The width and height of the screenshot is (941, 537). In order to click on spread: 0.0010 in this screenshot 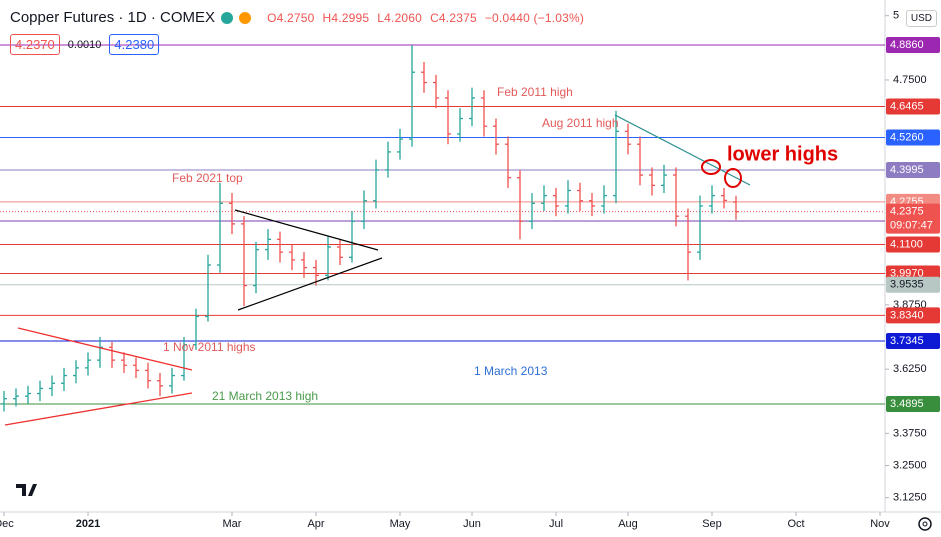, I will do `click(84, 44)`.